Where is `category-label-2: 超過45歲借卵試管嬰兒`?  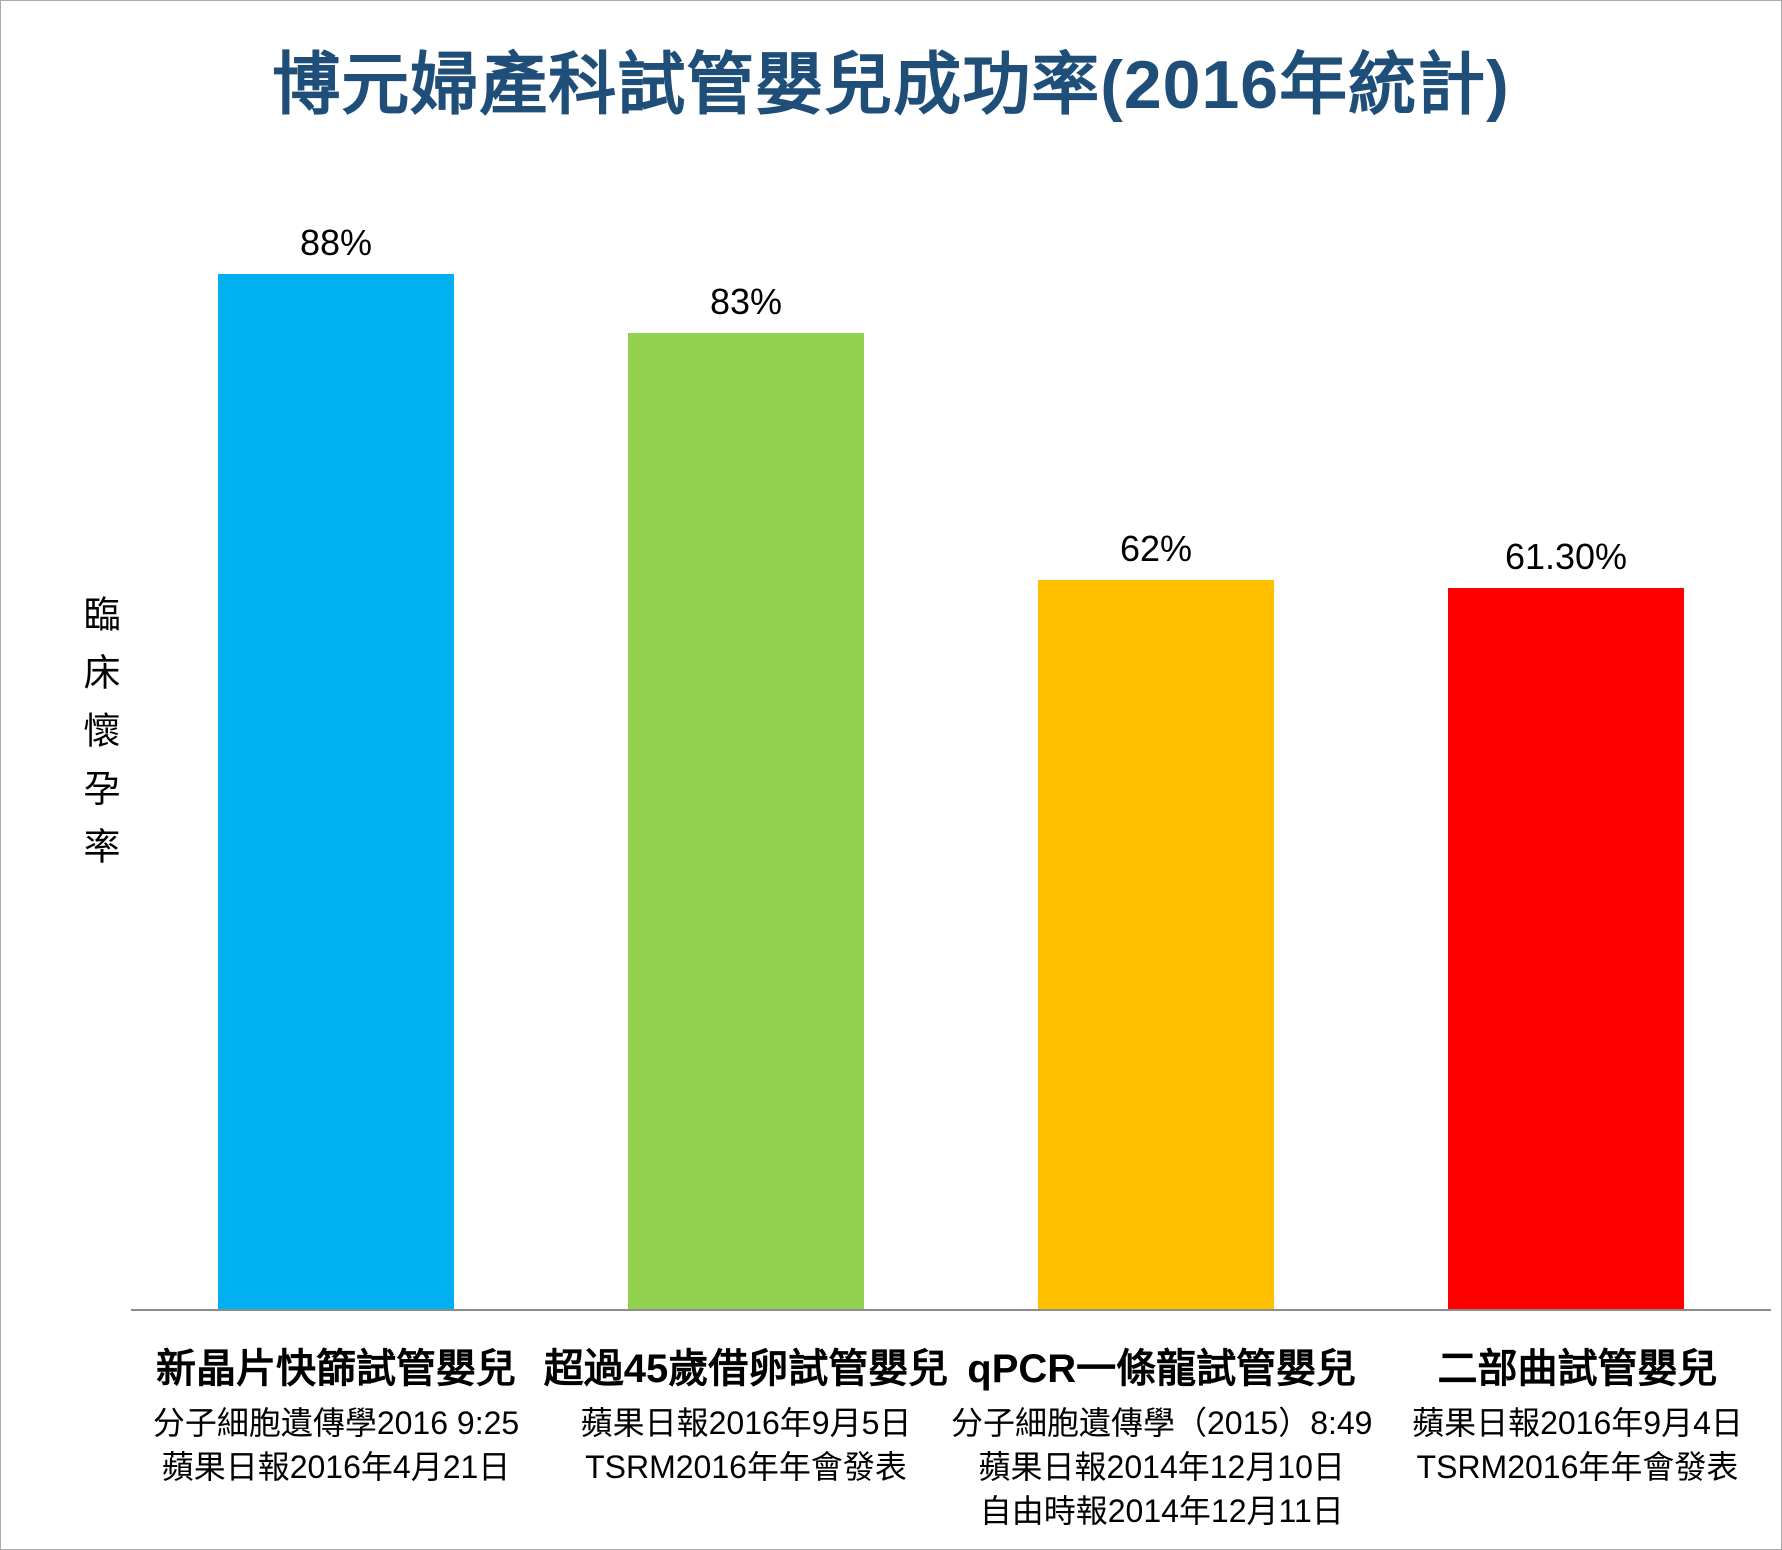 category-label-2: 超過45歲借卵試管嬰兒 is located at coordinates (746, 1369).